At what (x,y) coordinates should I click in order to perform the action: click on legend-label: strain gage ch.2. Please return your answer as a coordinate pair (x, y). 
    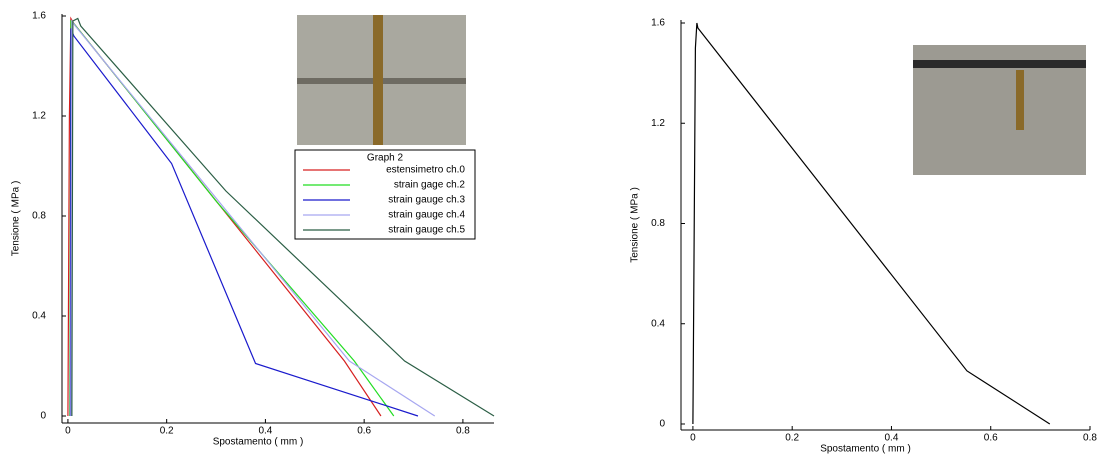
    Looking at the image, I should click on (430, 185).